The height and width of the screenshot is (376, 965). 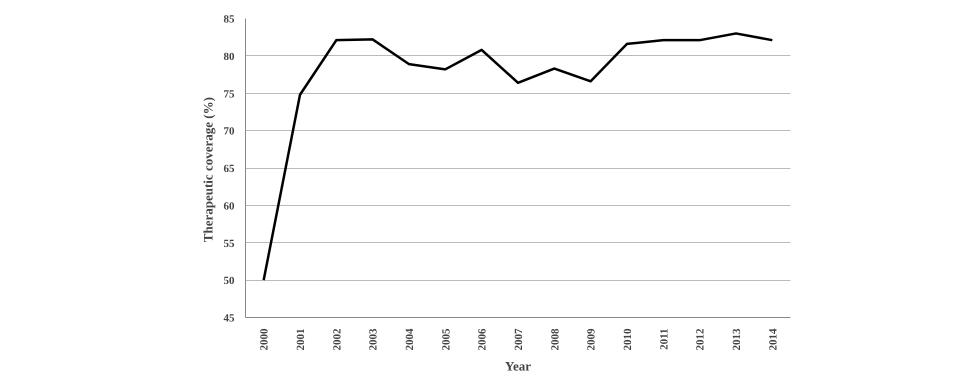 What do you see at coordinates (555, 339) in the screenshot?
I see `x-tick-label: 2008` at bounding box center [555, 339].